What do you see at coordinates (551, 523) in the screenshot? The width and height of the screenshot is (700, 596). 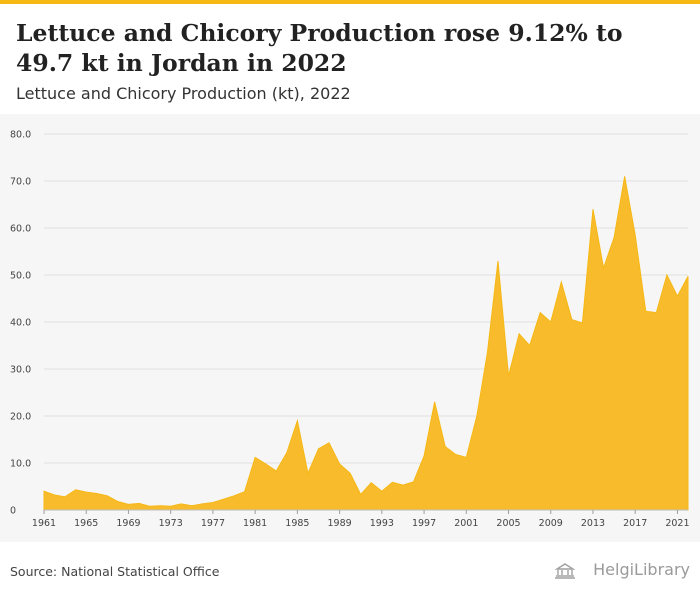 I see `x-tick-label: 2009` at bounding box center [551, 523].